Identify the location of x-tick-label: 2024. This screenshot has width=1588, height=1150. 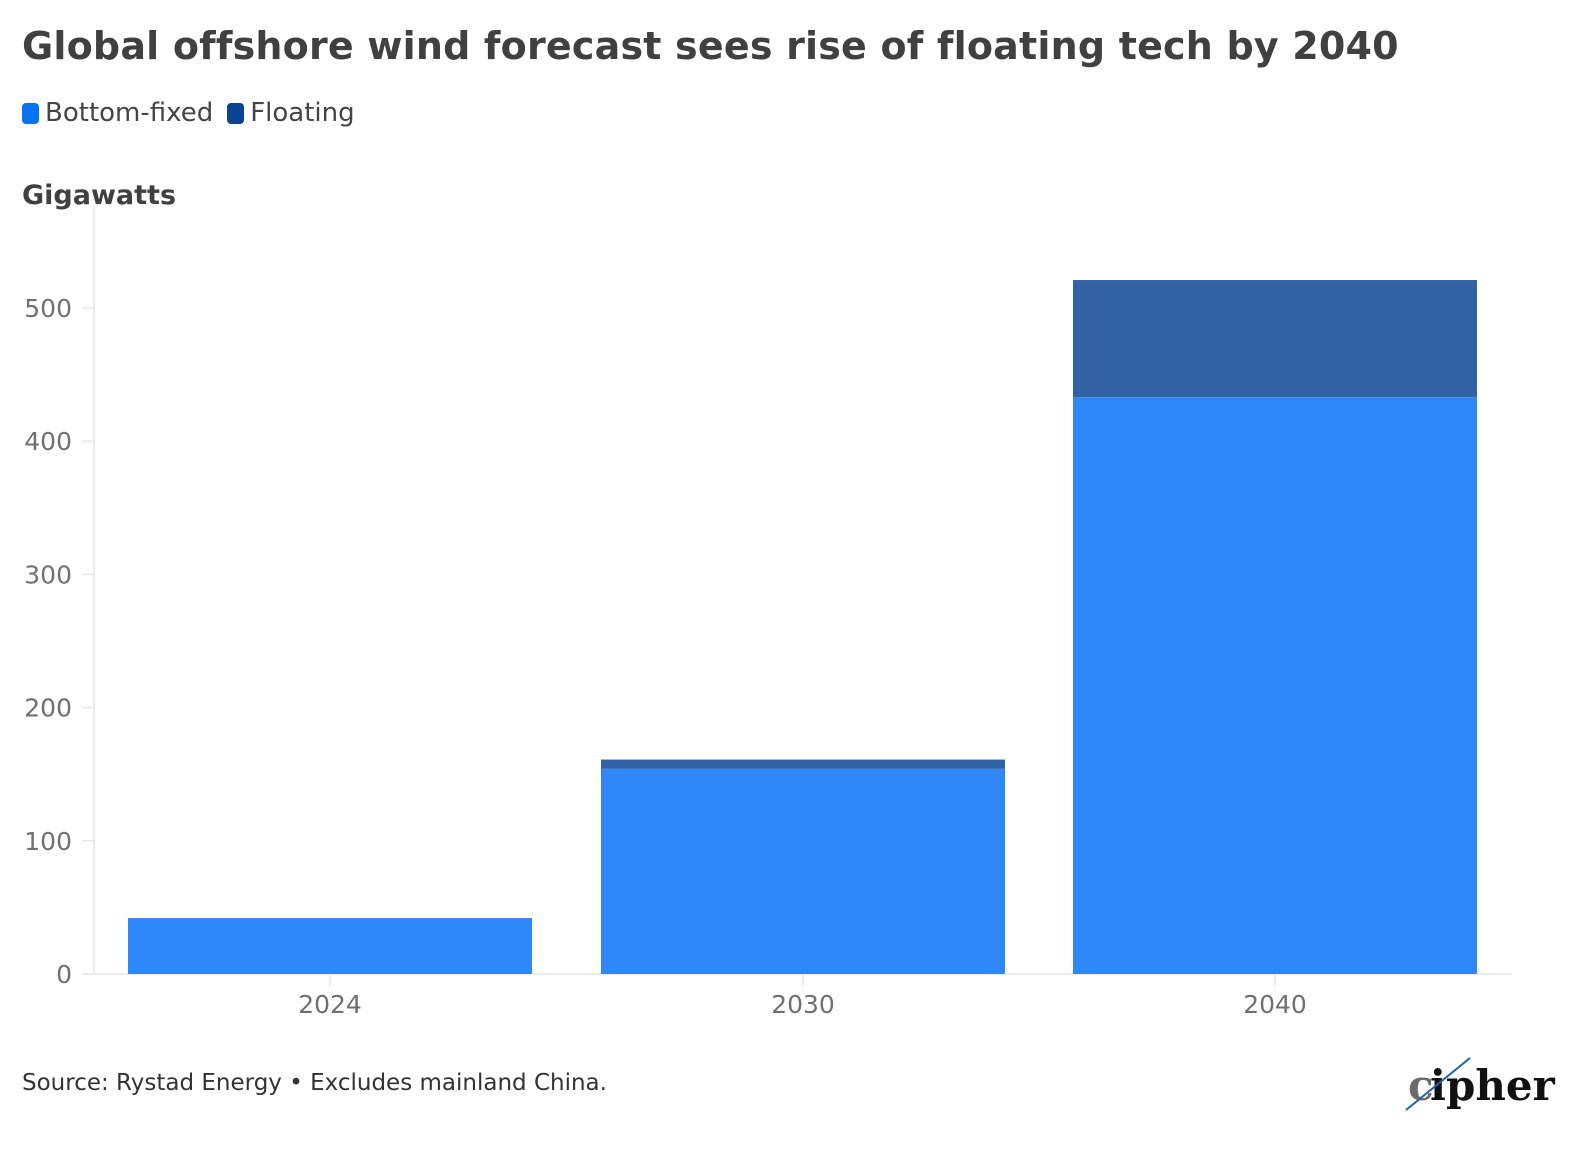
(330, 1004).